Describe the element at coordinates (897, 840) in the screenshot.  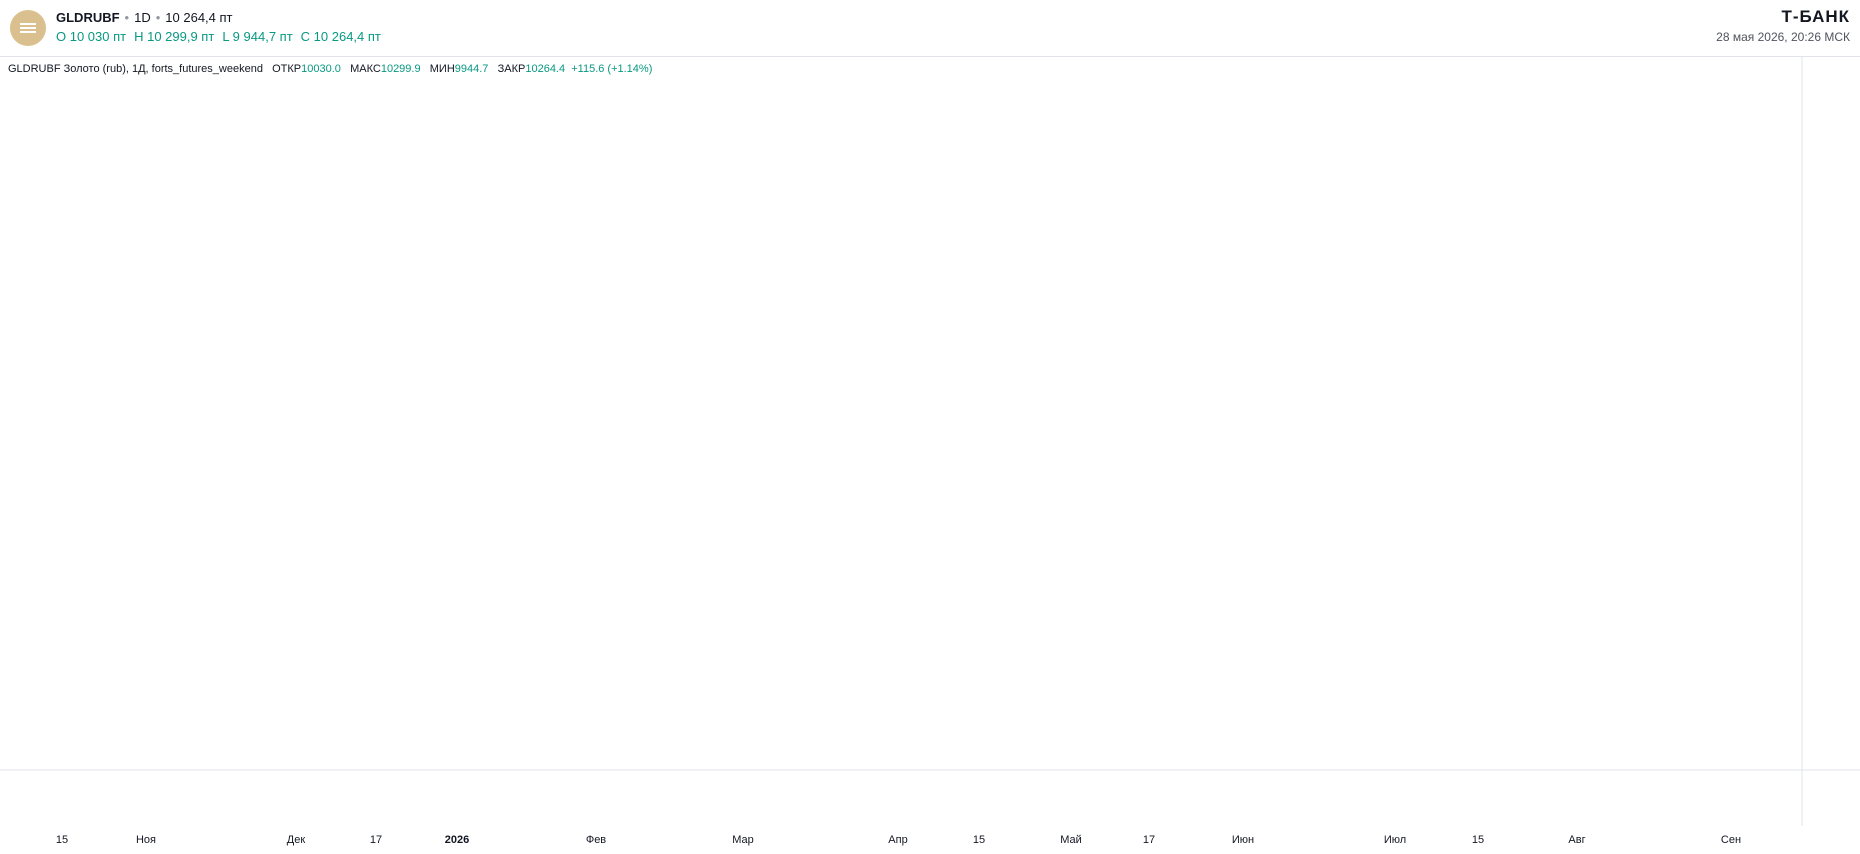
I see `x-tick-label: Апр` at that location.